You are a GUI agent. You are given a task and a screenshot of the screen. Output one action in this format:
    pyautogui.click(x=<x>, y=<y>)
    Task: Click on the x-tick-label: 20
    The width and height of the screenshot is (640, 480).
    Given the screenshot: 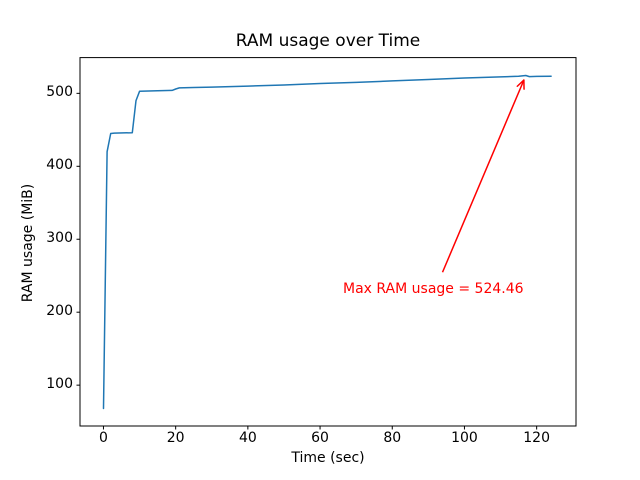 What is the action you would take?
    pyautogui.click(x=175, y=438)
    